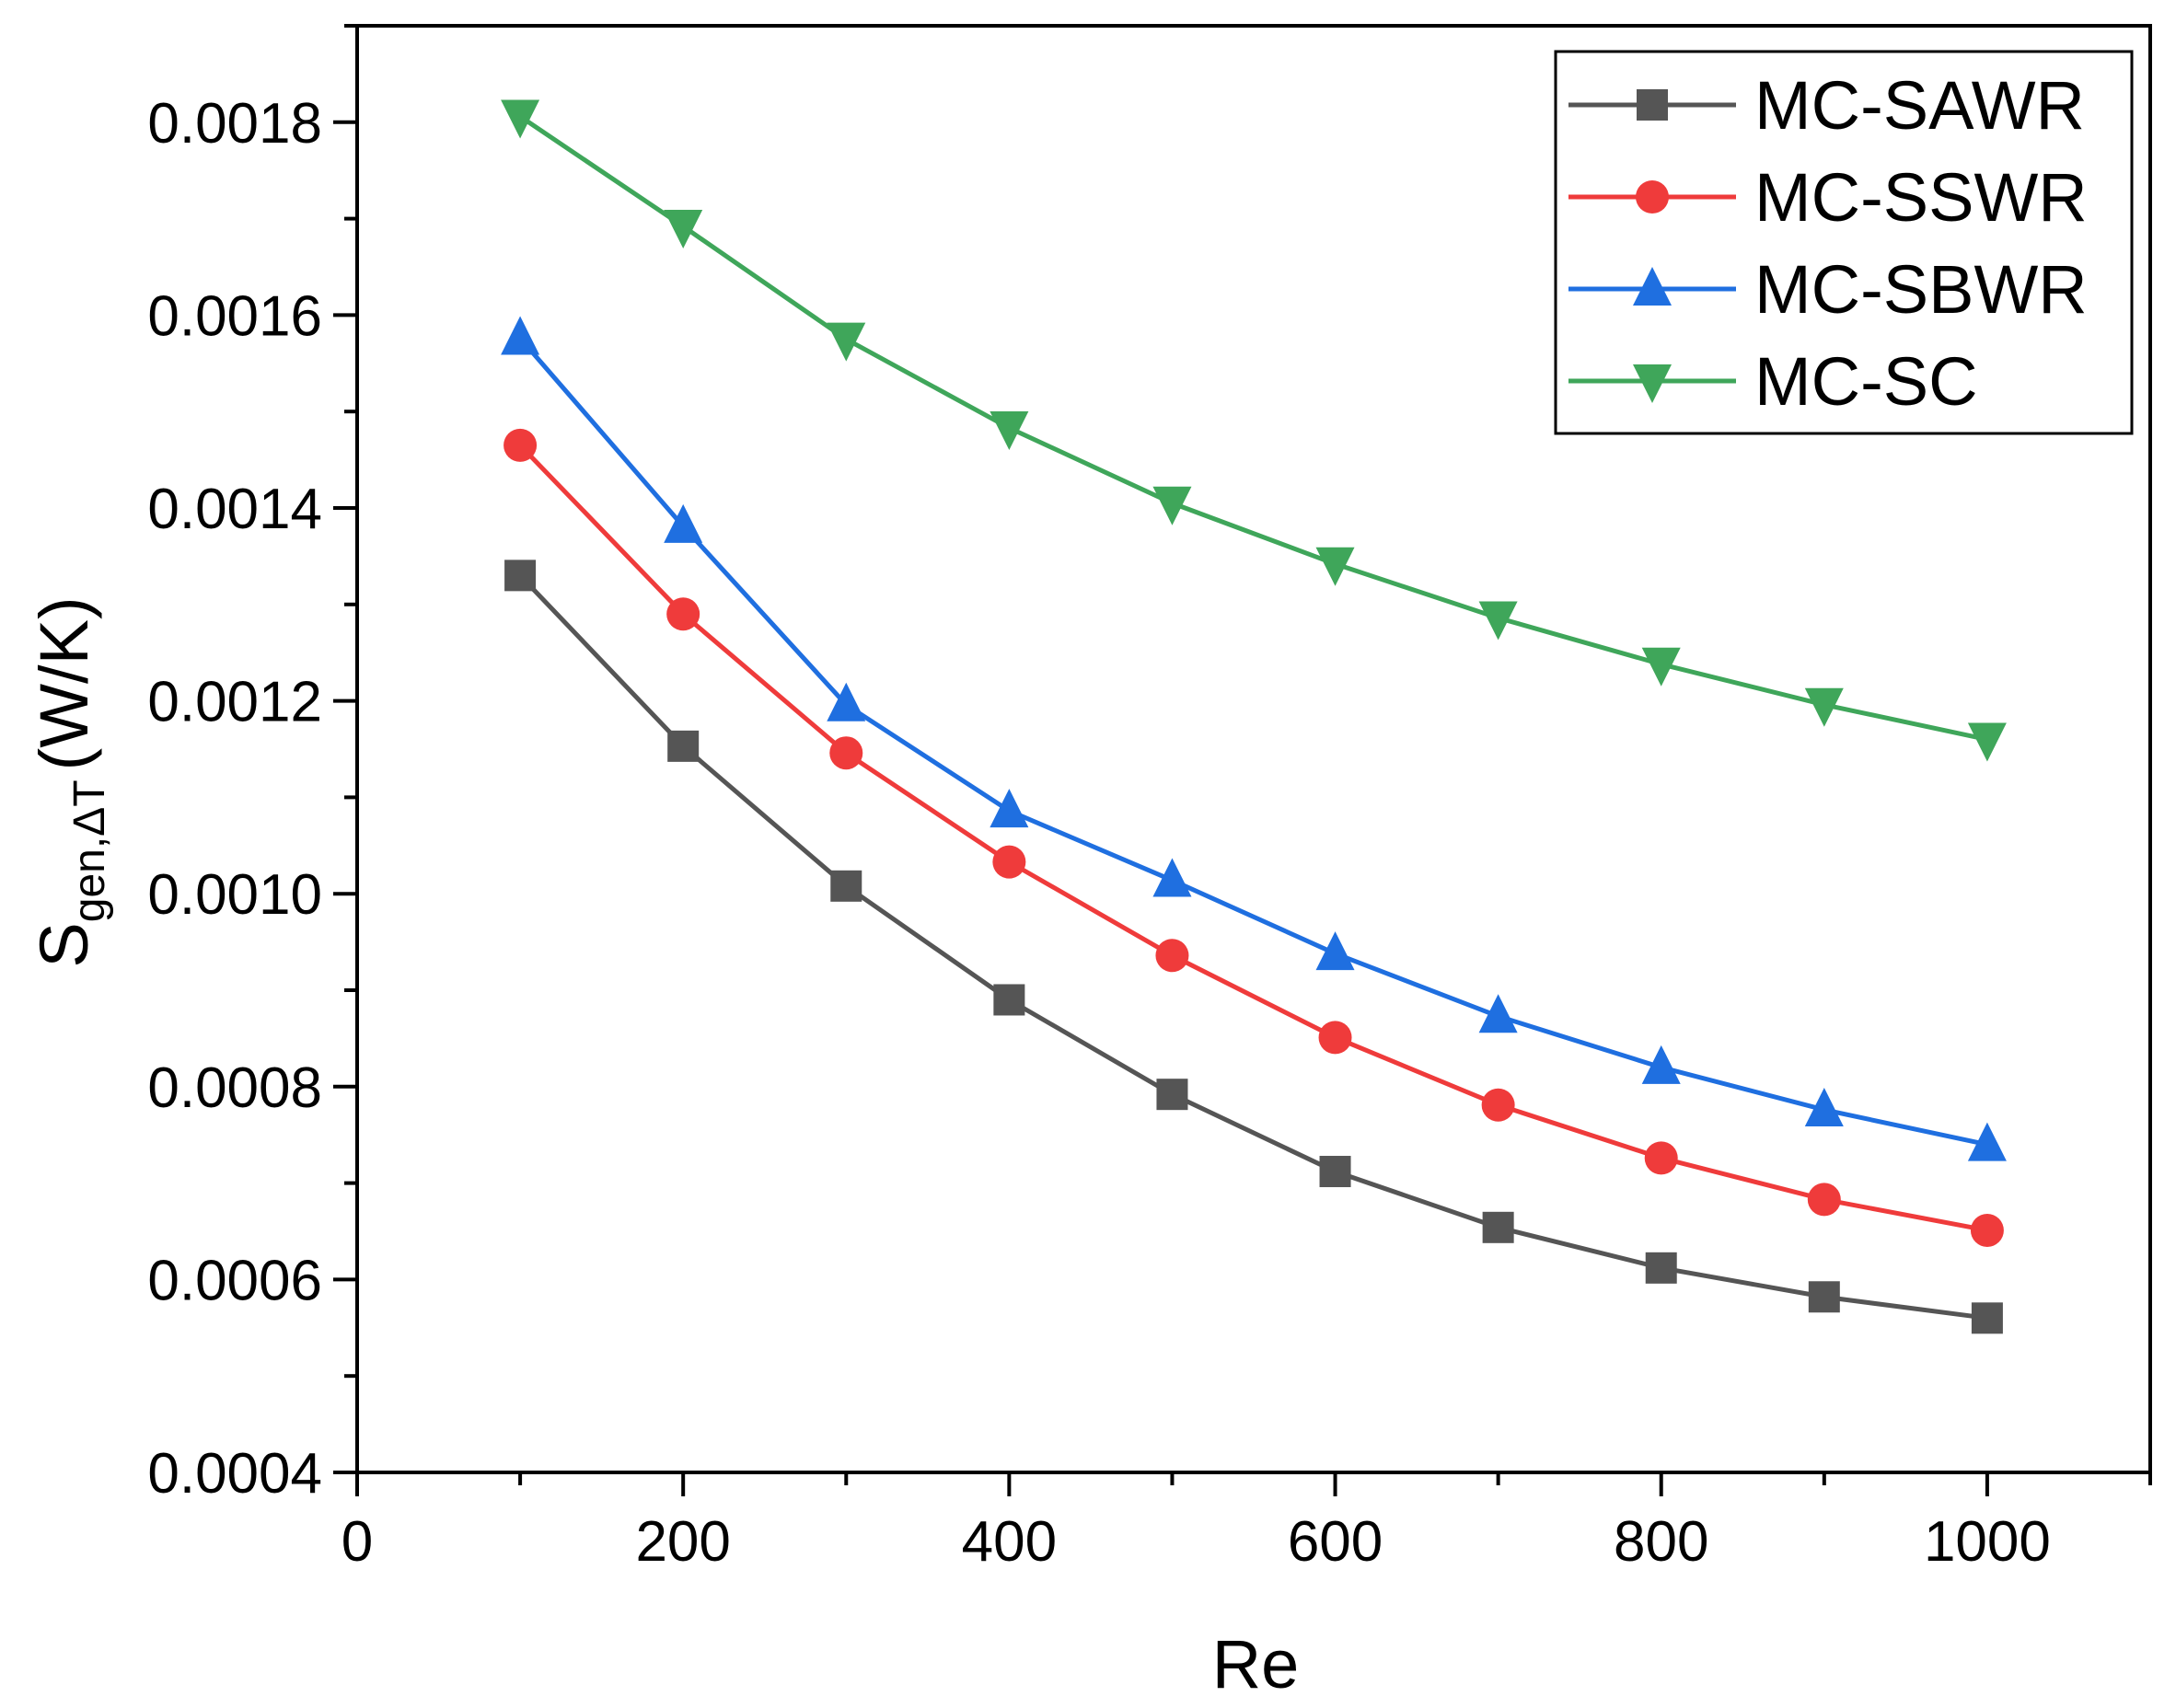  I want to click on legend-item-mc-sc: MC-SC, so click(1773, 382).